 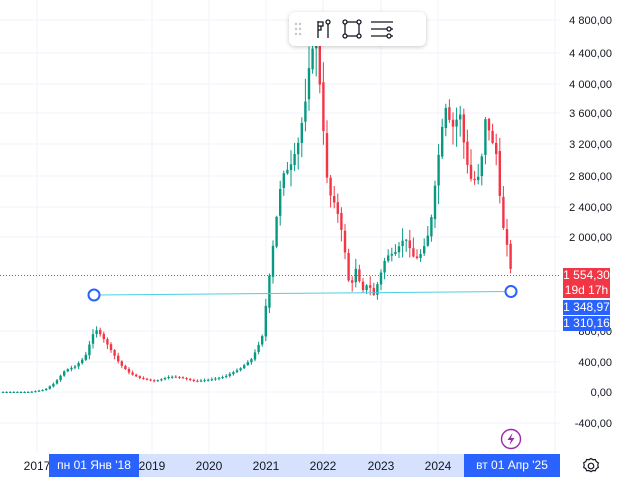 I want to click on drawing-toolbar, so click(x=357, y=29).